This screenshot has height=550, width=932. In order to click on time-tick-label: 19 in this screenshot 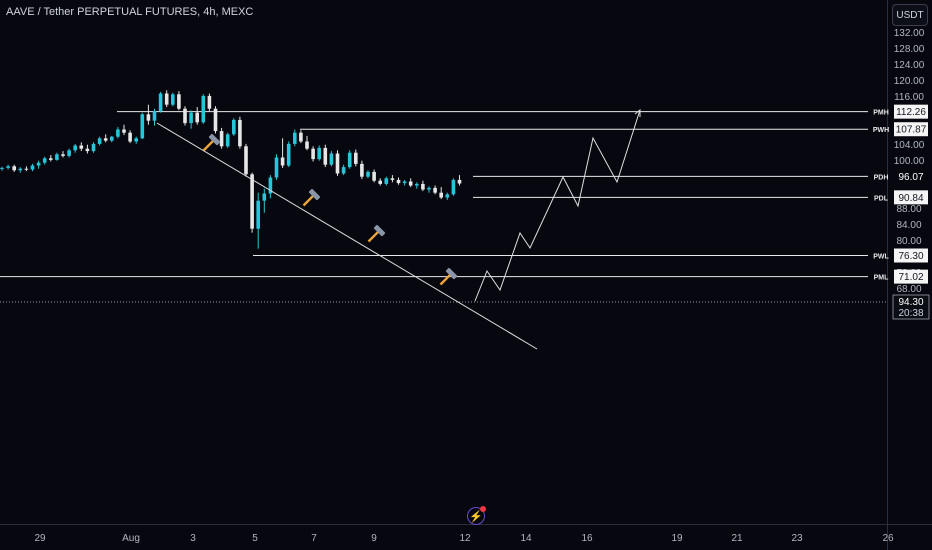, I will do `click(677, 538)`.